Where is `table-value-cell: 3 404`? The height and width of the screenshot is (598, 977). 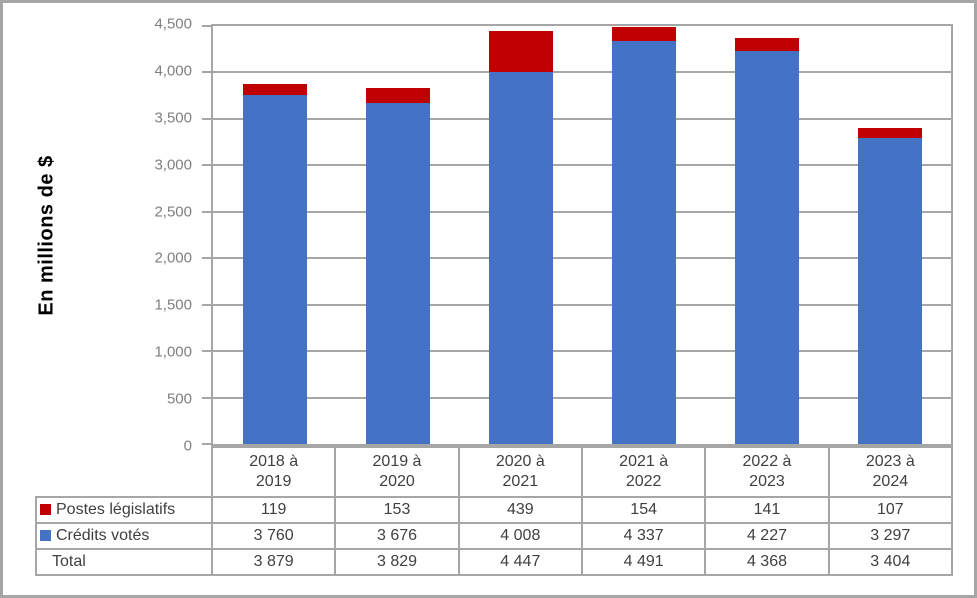
table-value-cell: 3 404 is located at coordinates (890, 562).